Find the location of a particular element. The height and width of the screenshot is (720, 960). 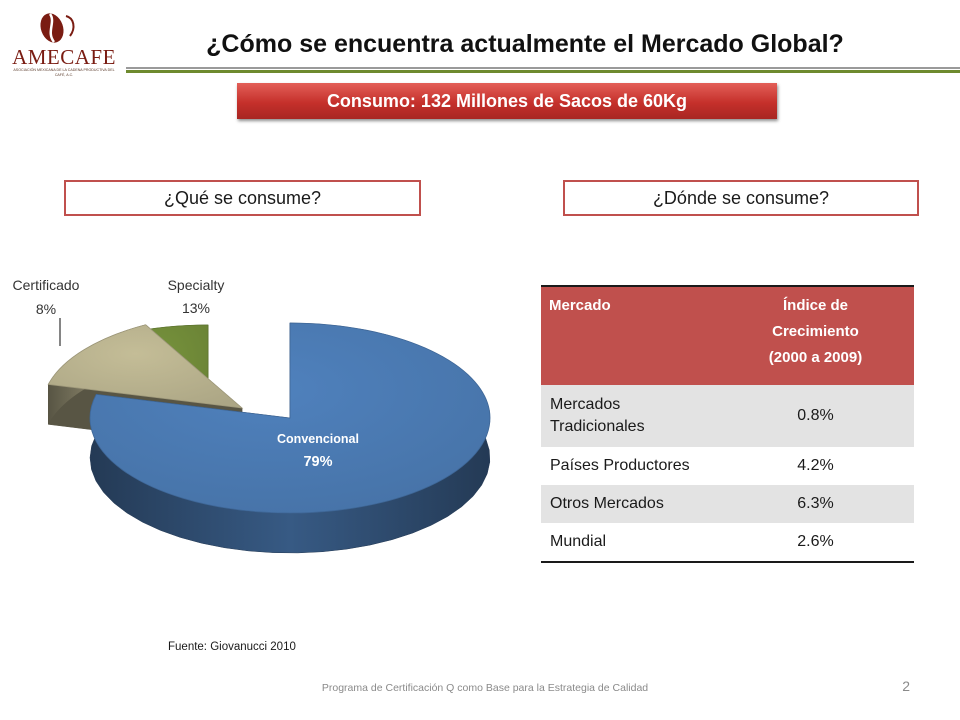

header-indice-line1: Índice de is located at coordinates (815, 305).